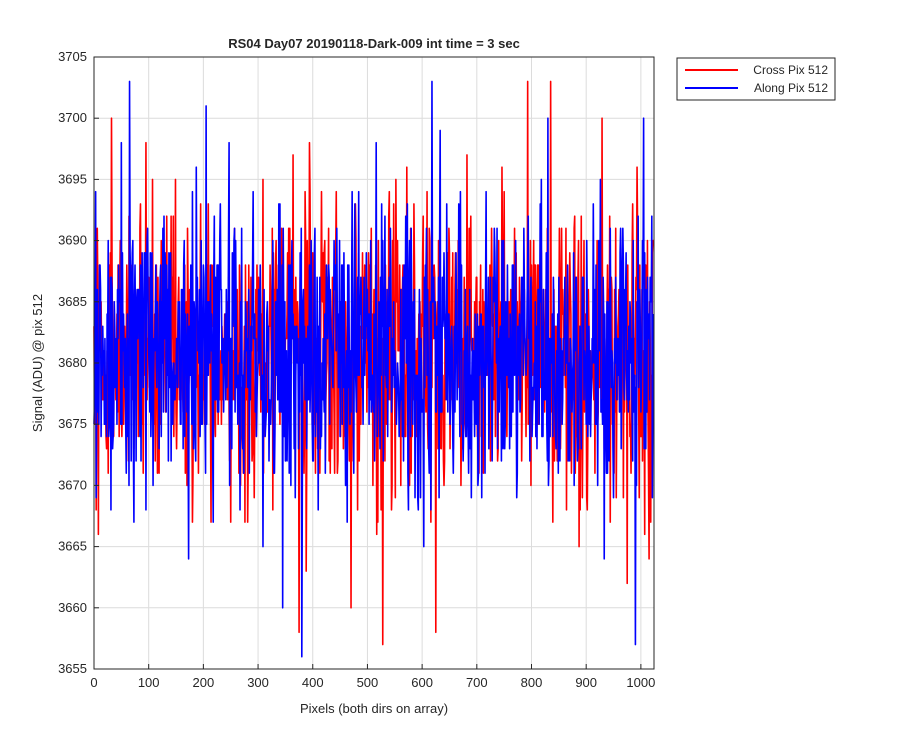 The height and width of the screenshot is (750, 900). I want to click on x-tick-label: 800, so click(532, 682).